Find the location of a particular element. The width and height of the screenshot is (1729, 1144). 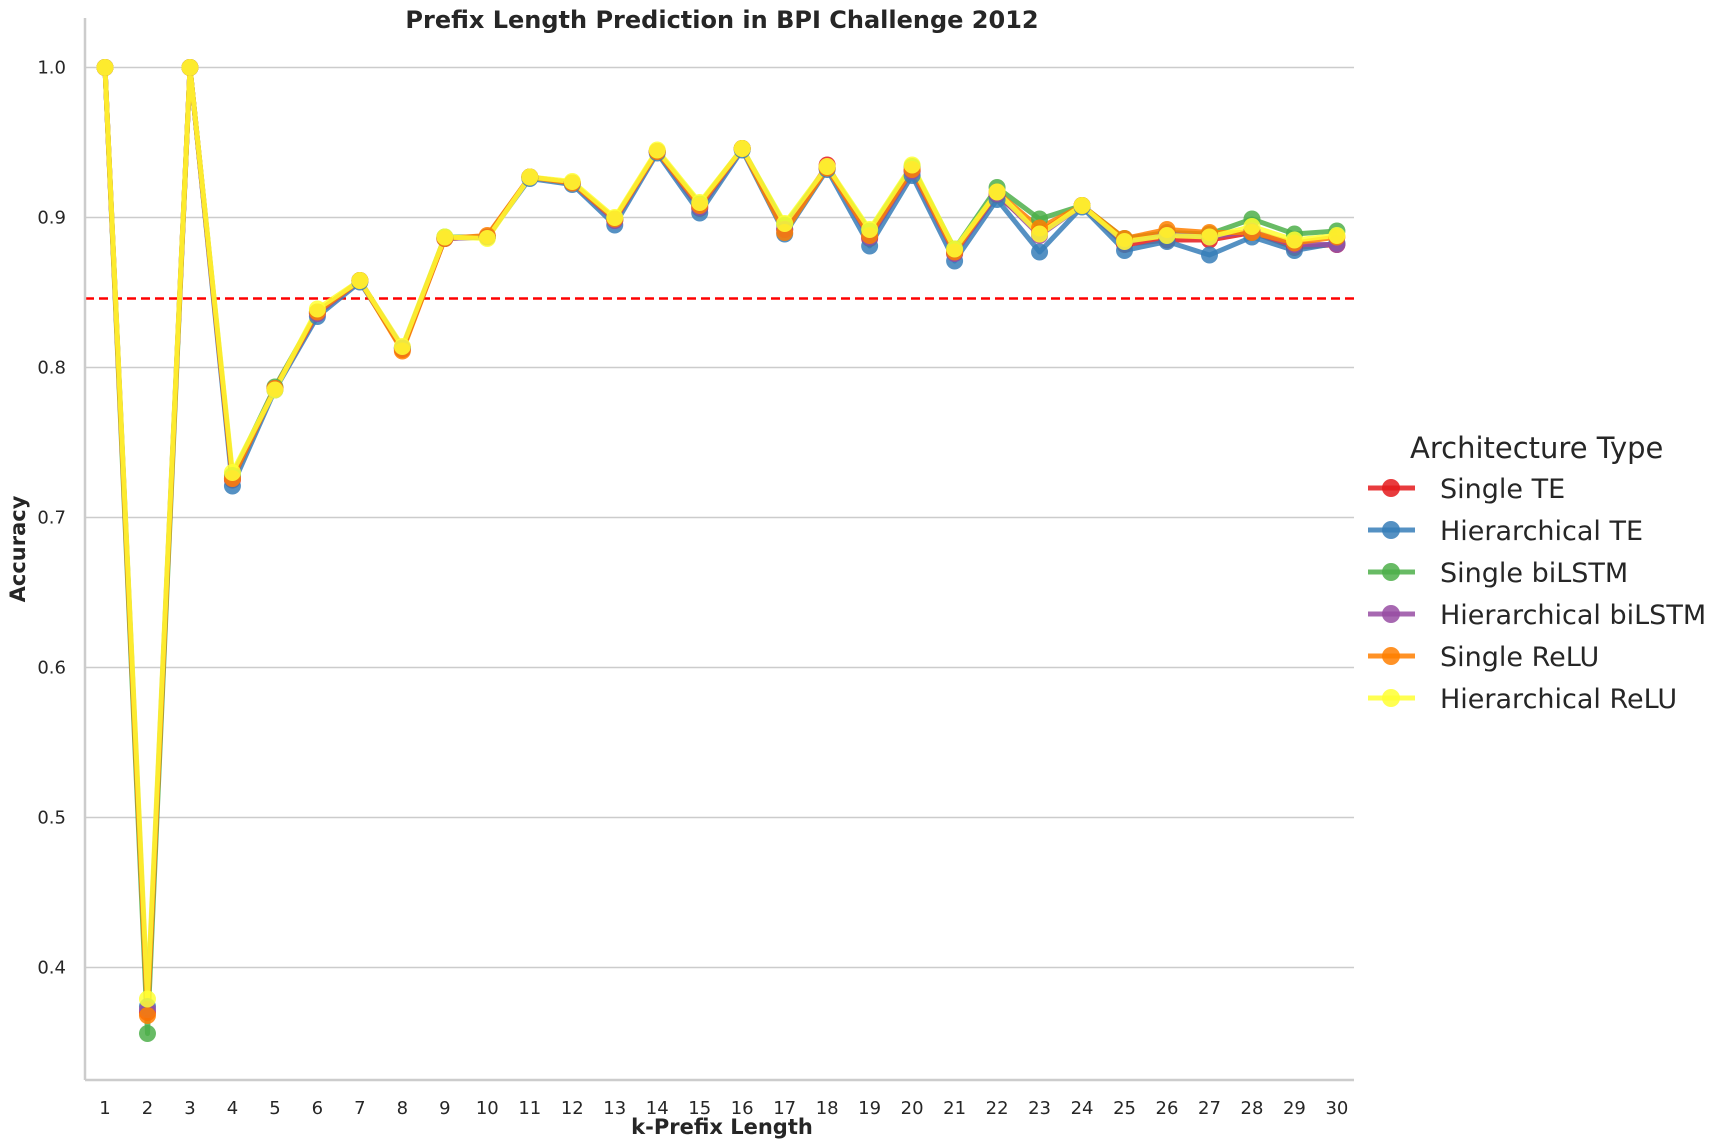

y-axis-label: Accuracy is located at coordinates (18, 548).